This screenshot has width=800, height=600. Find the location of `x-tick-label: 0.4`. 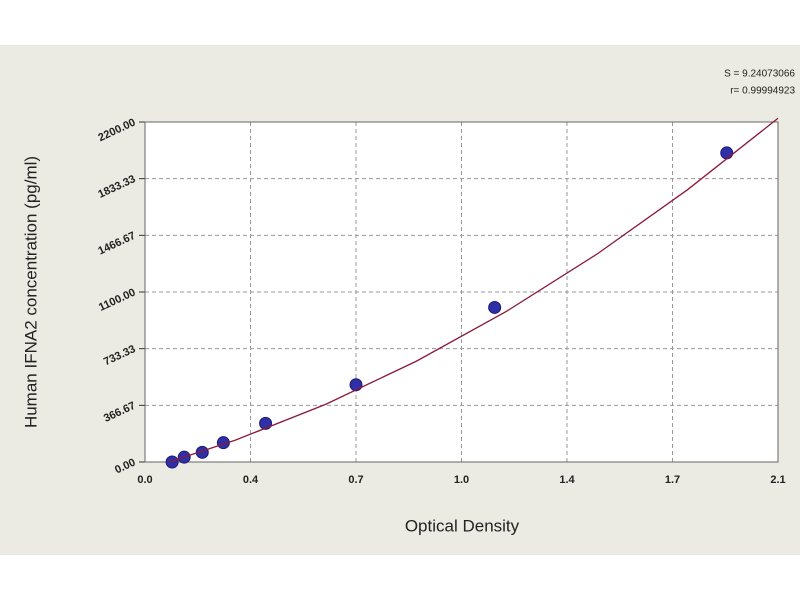

x-tick-label: 0.4 is located at coordinates (251, 480).